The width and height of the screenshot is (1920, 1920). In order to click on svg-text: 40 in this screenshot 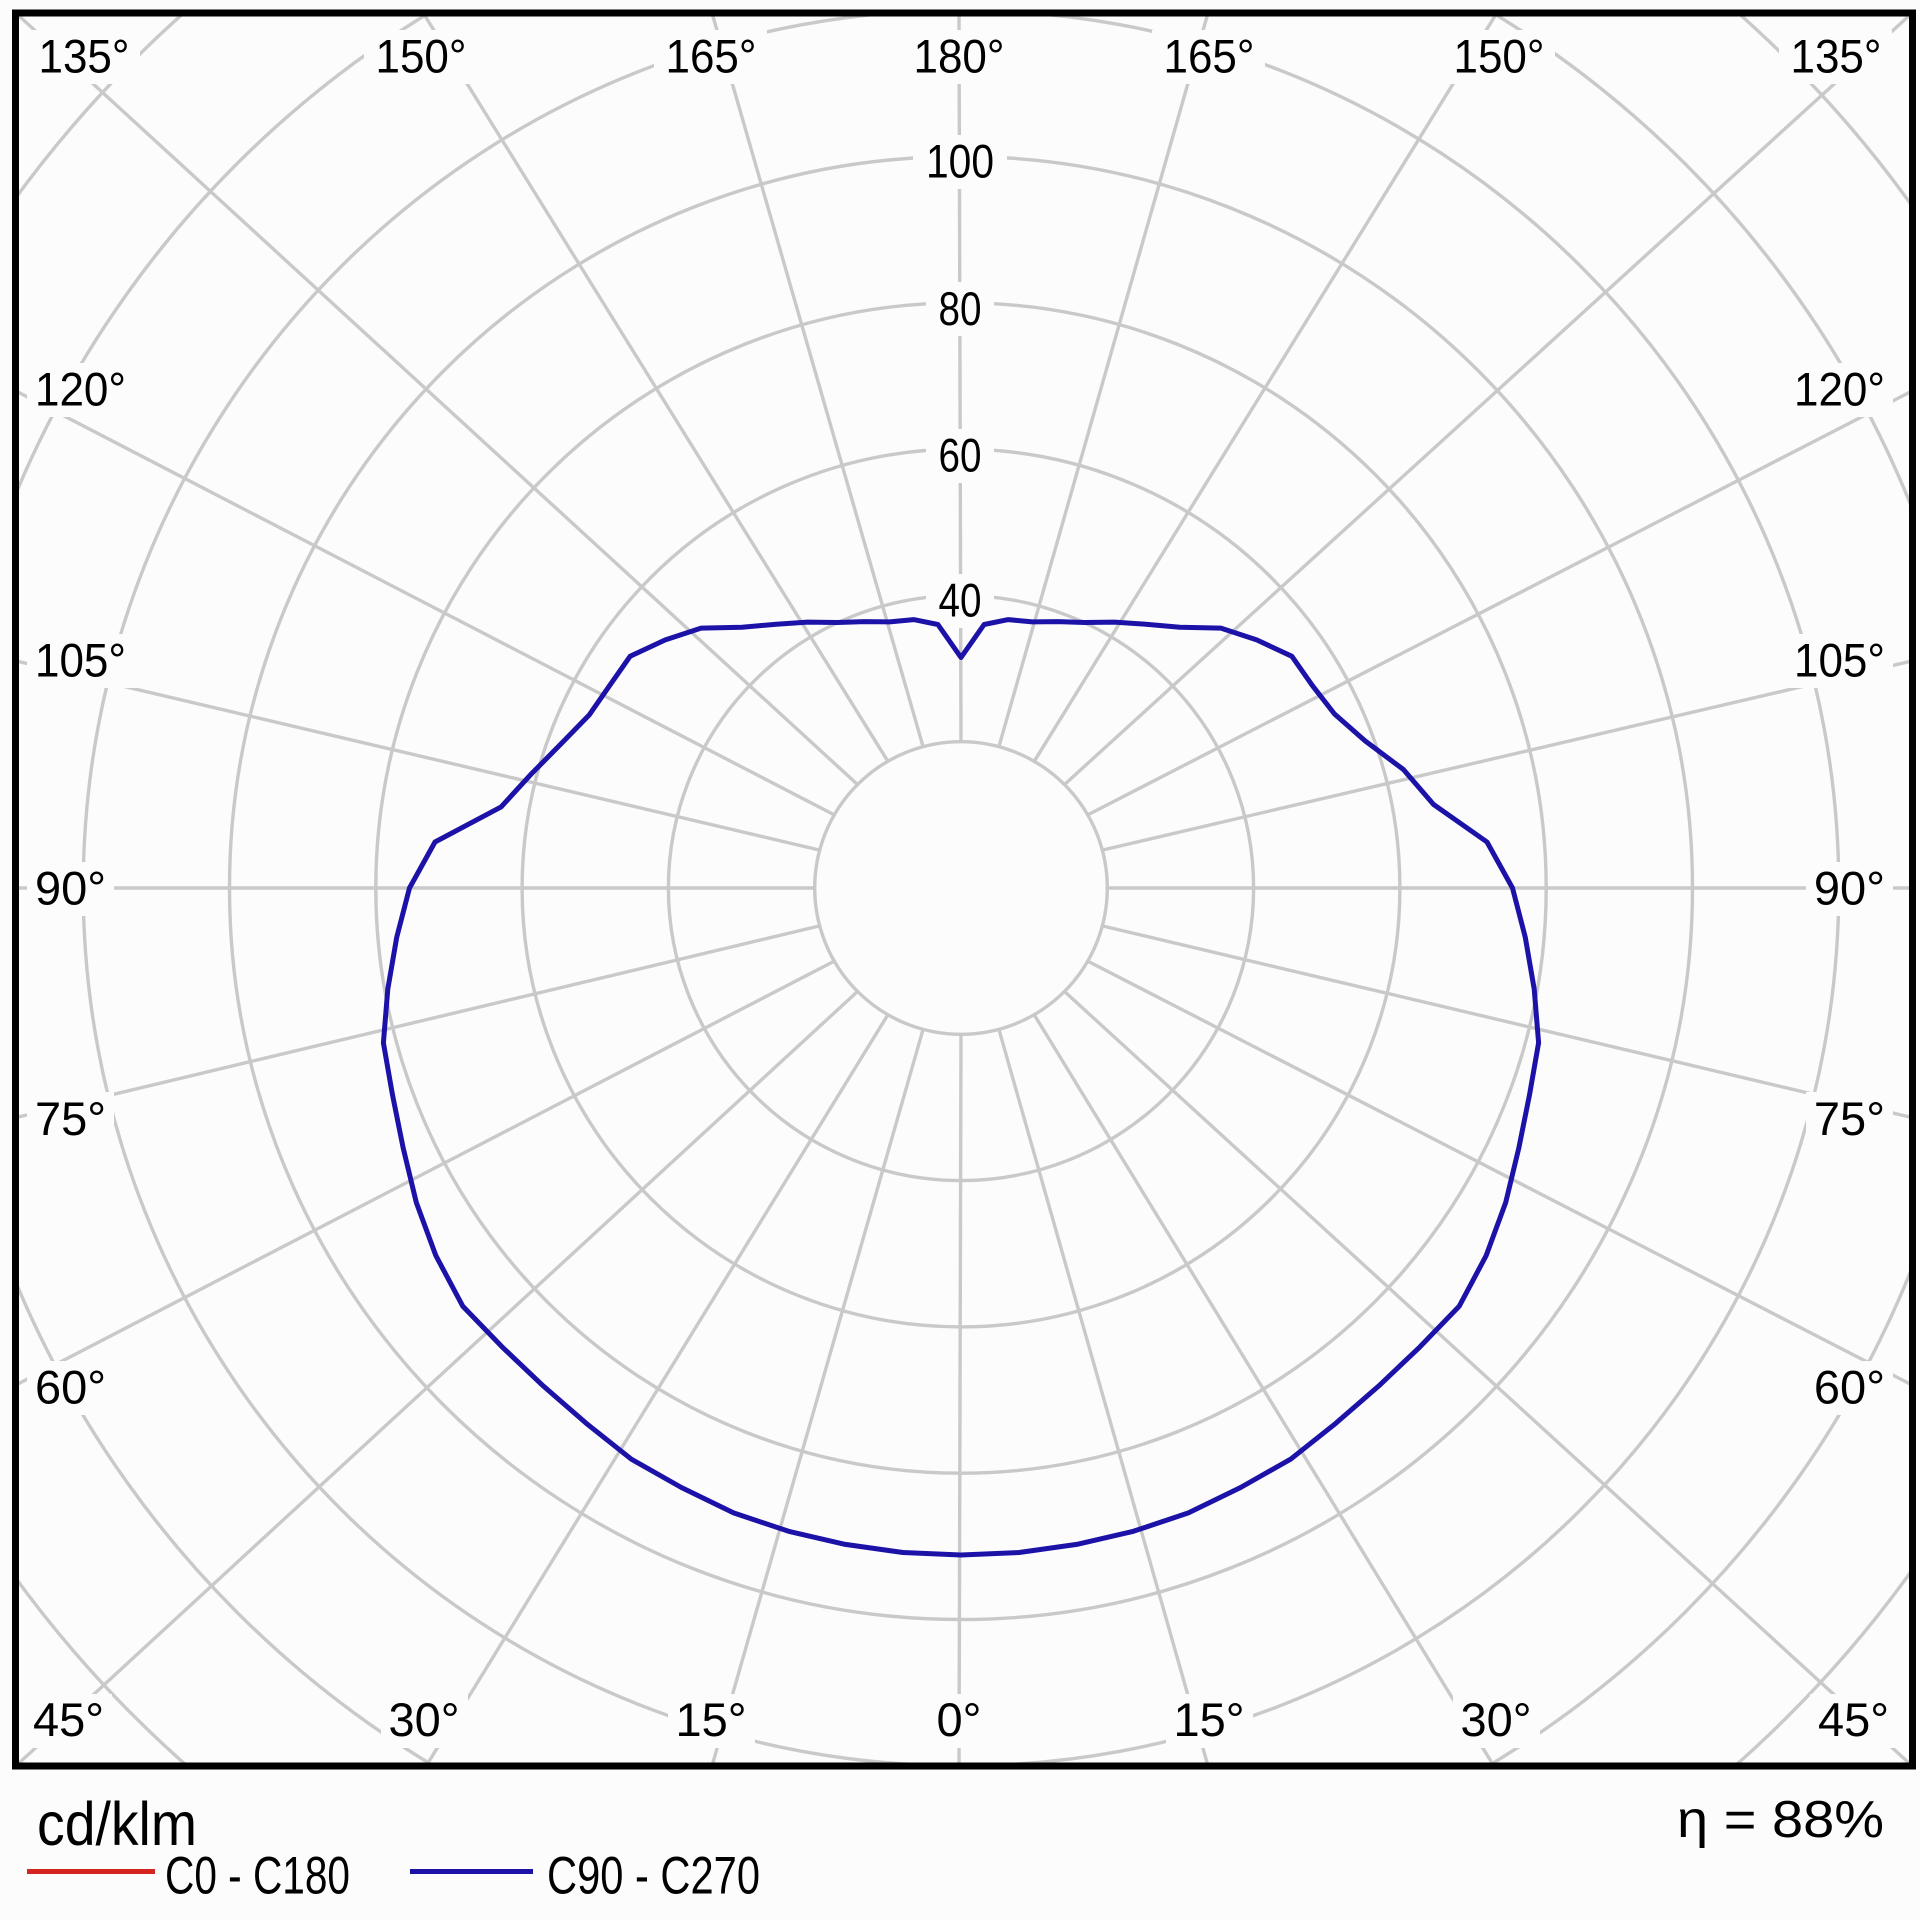, I will do `click(960, 600)`.